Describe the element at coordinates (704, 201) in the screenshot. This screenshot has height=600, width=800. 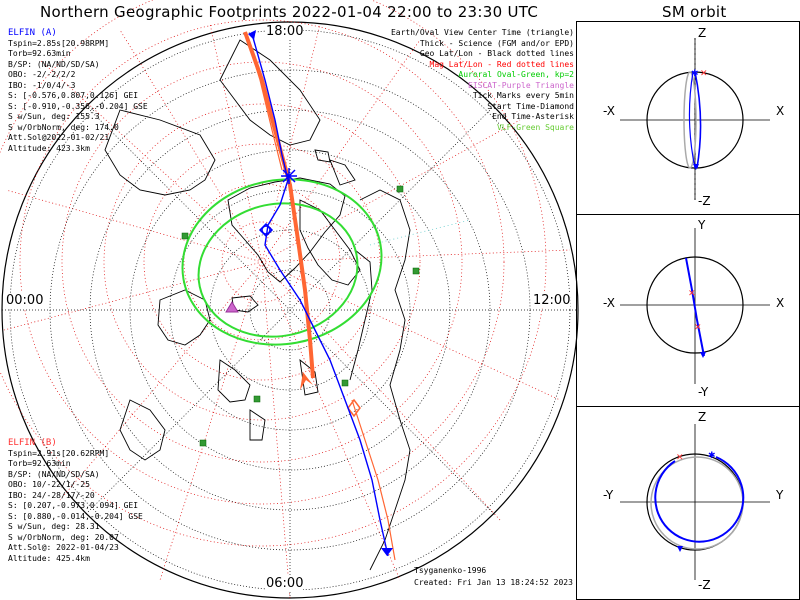
I see `sm1-bottom-label: -Z` at that location.